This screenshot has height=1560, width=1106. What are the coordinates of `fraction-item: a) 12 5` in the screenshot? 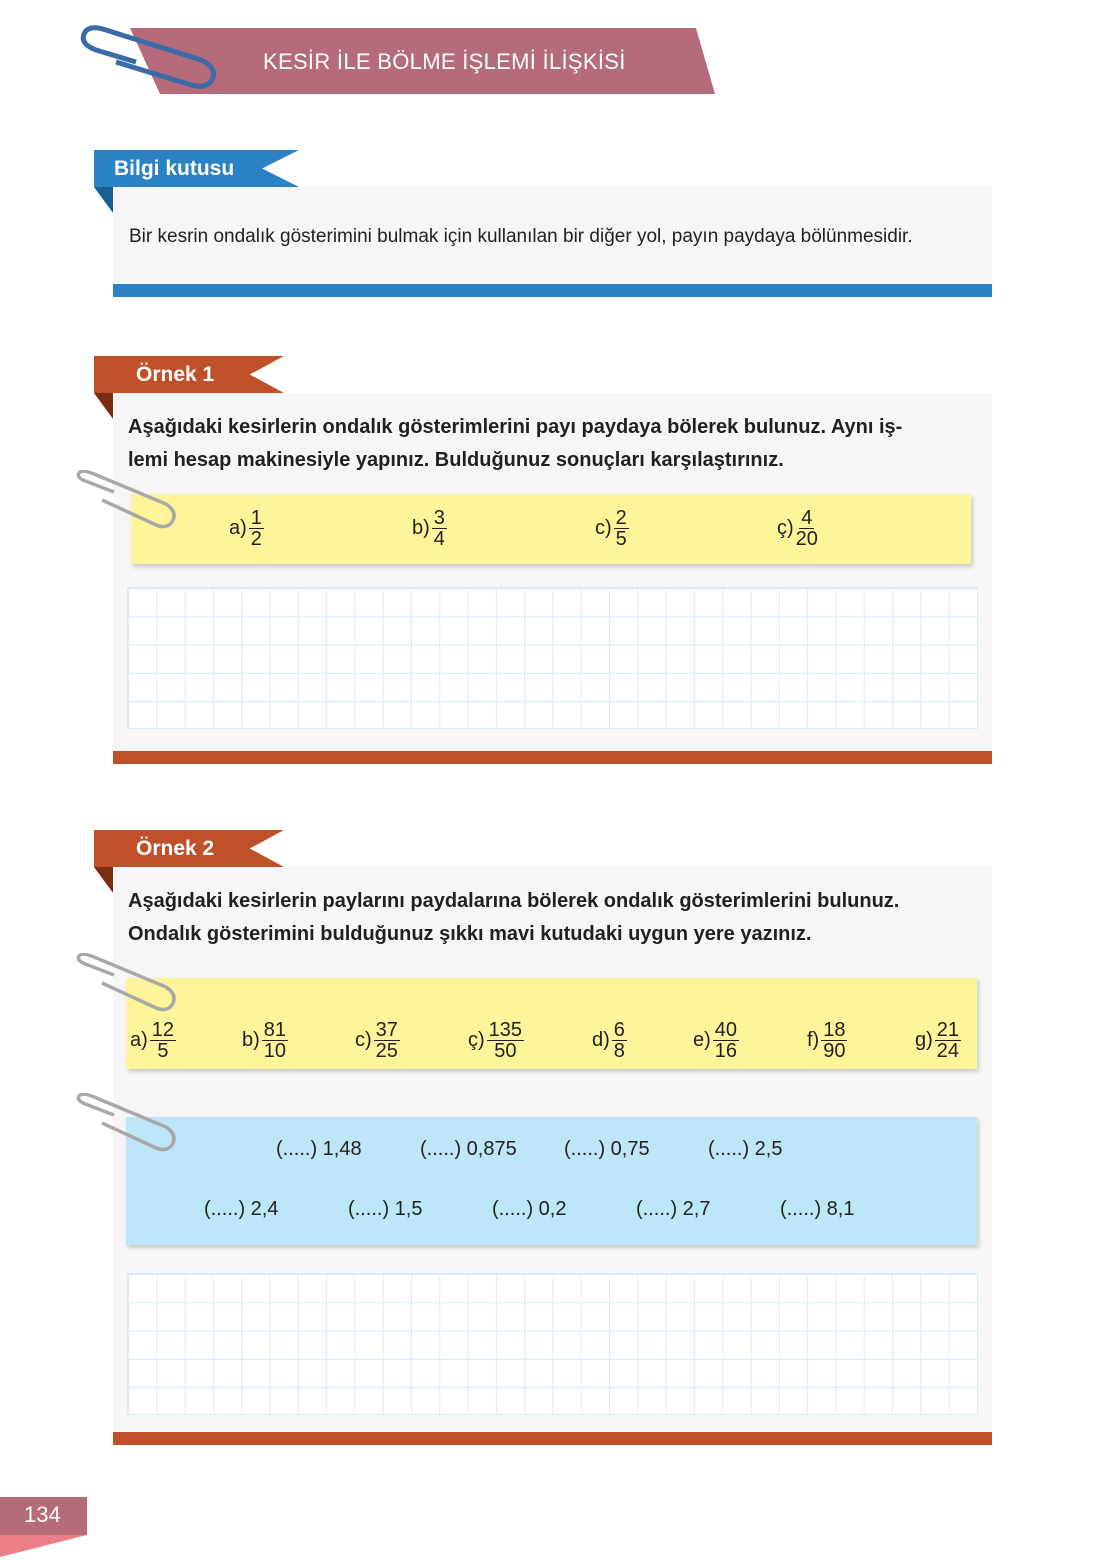 It's located at (153, 1040).